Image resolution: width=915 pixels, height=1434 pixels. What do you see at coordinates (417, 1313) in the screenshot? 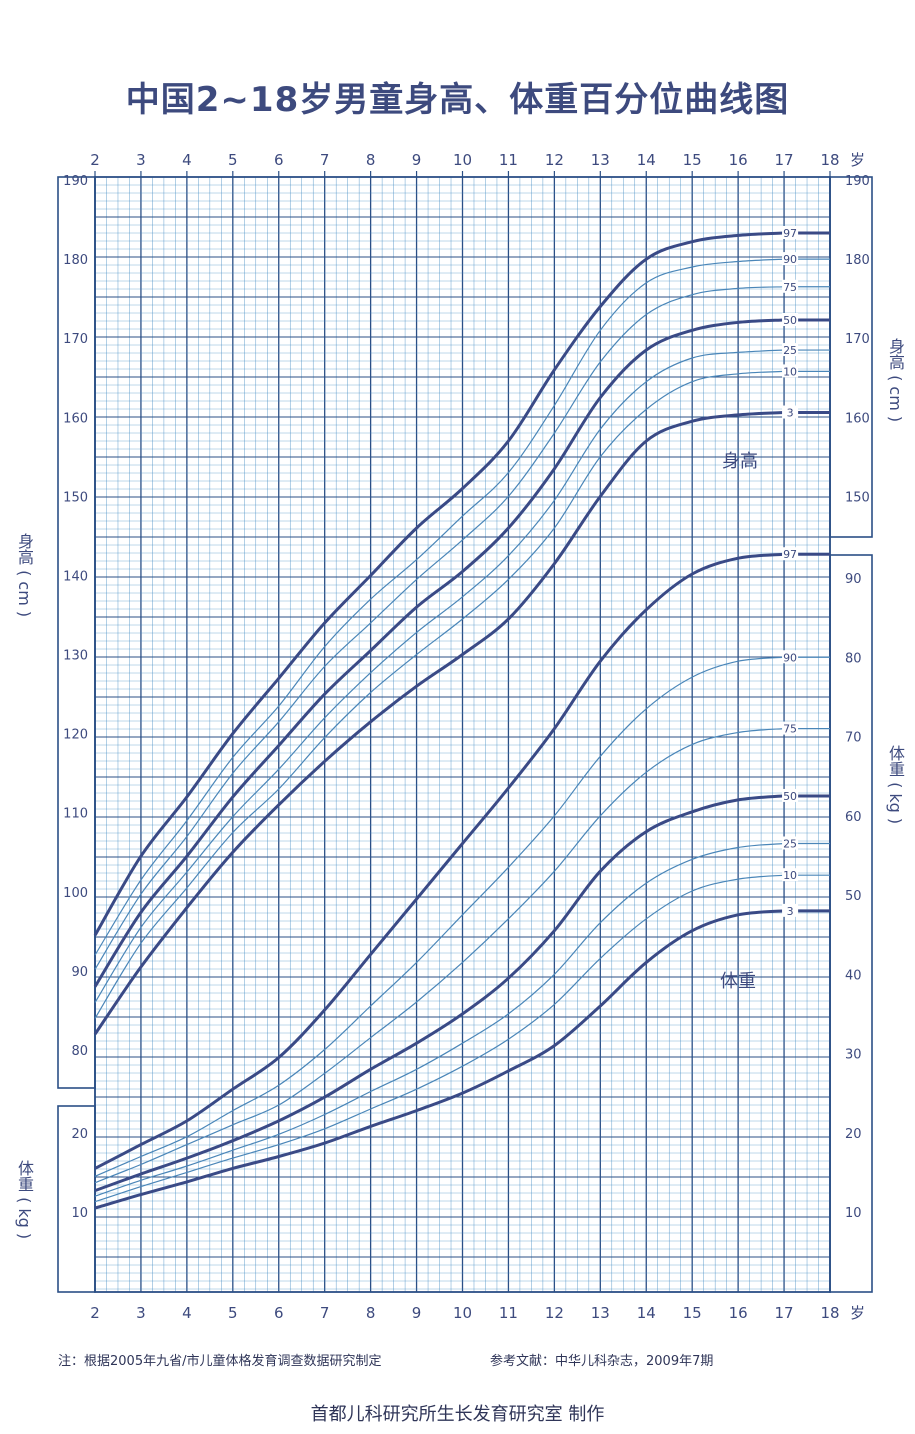
I see `x-tick-label-bottom: 9` at bounding box center [417, 1313].